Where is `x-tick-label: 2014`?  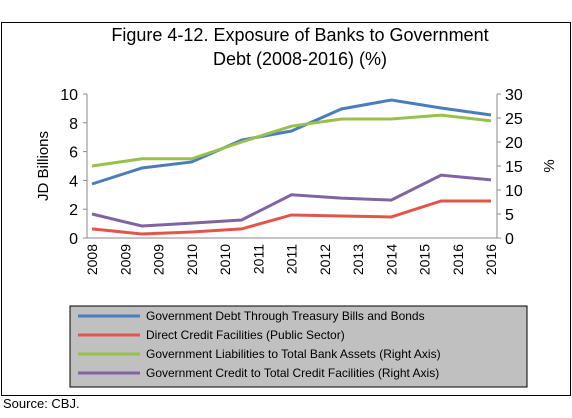
x-tick-label: 2014 is located at coordinates (391, 259).